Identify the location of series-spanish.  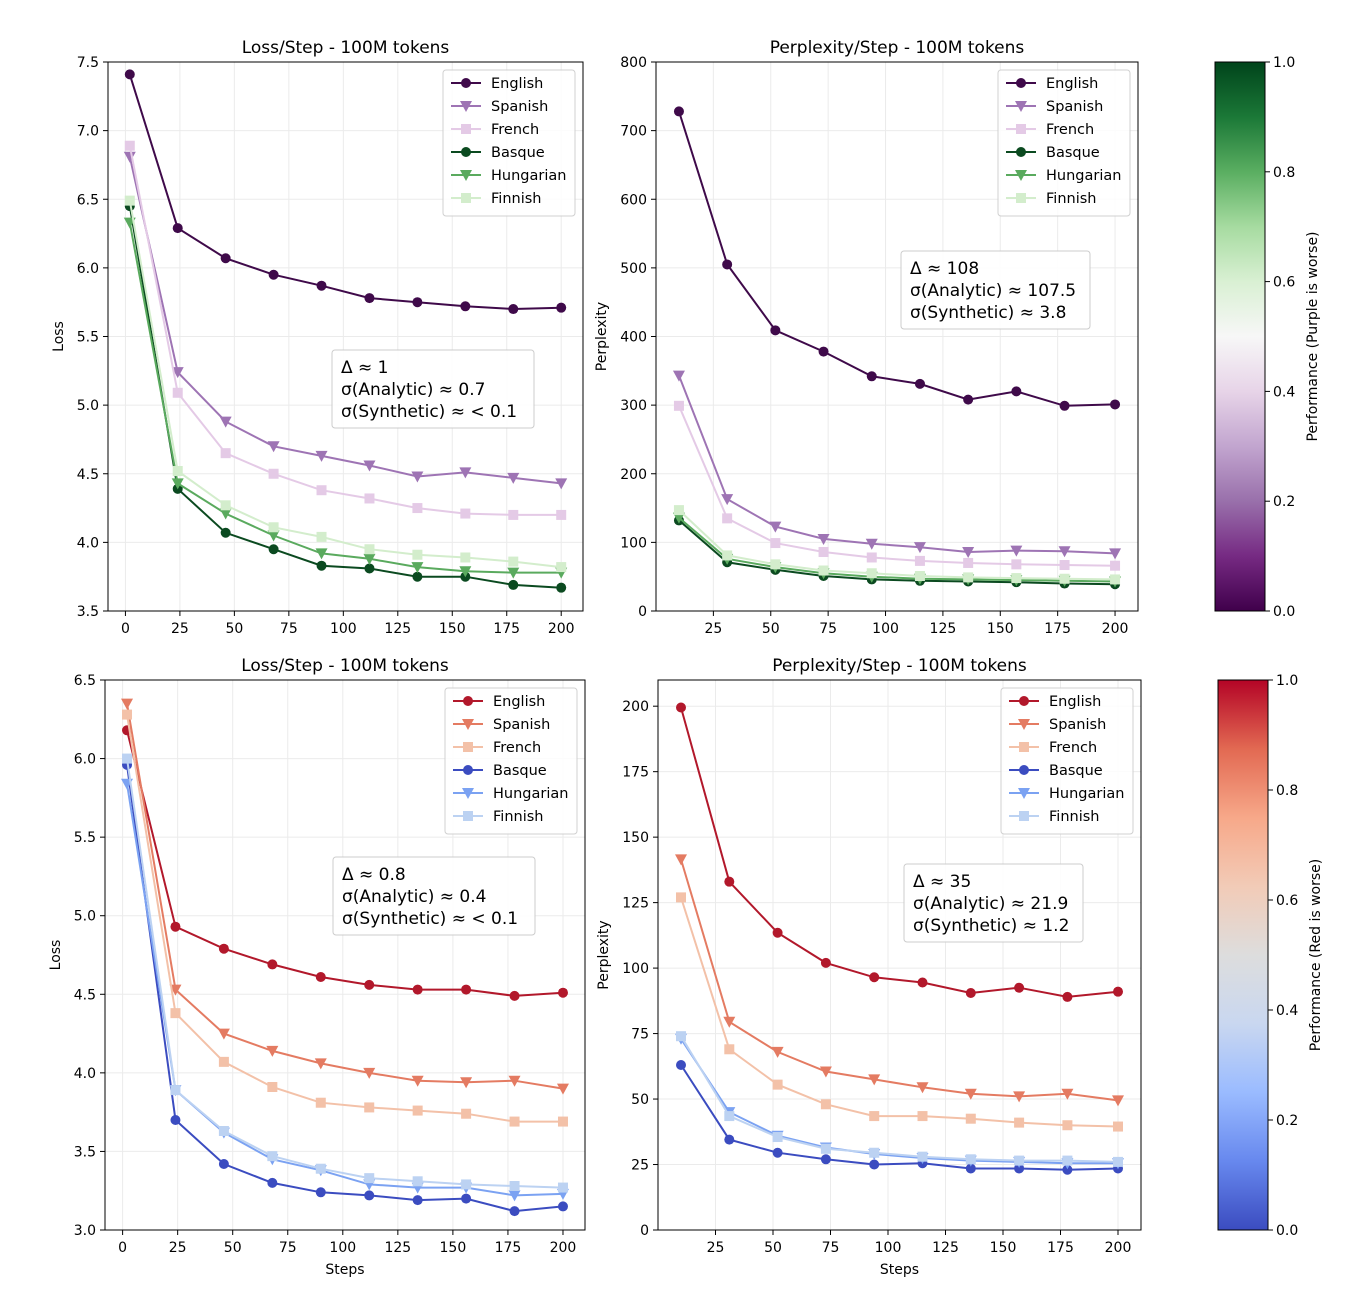
(345, 896).